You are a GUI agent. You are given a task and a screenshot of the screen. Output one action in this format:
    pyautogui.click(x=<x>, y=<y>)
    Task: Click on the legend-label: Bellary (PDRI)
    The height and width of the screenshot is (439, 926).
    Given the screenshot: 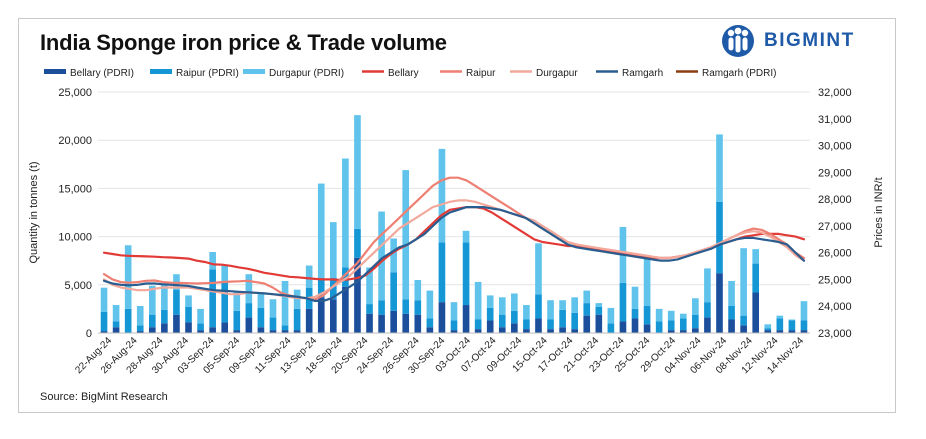 What is the action you would take?
    pyautogui.click(x=102, y=73)
    